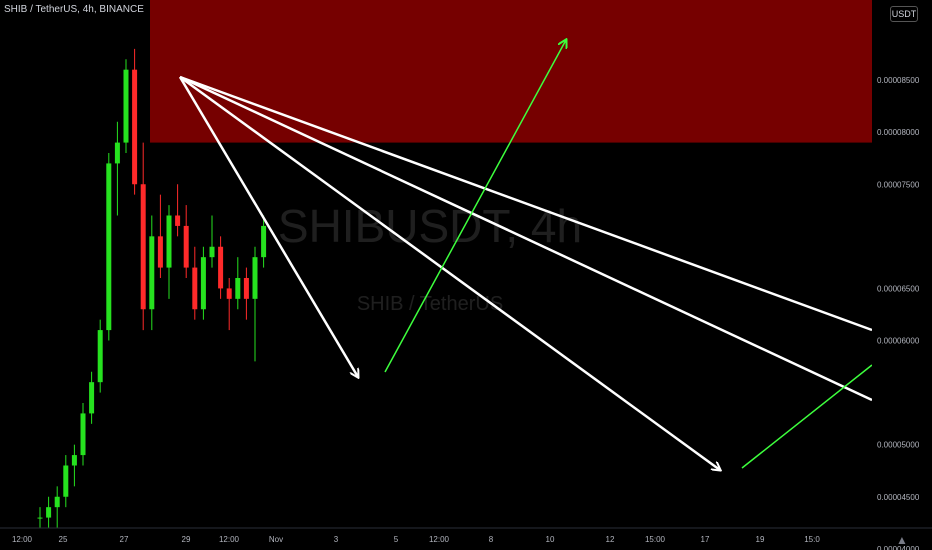  I want to click on time-axis-tick-label: 12, so click(610, 539).